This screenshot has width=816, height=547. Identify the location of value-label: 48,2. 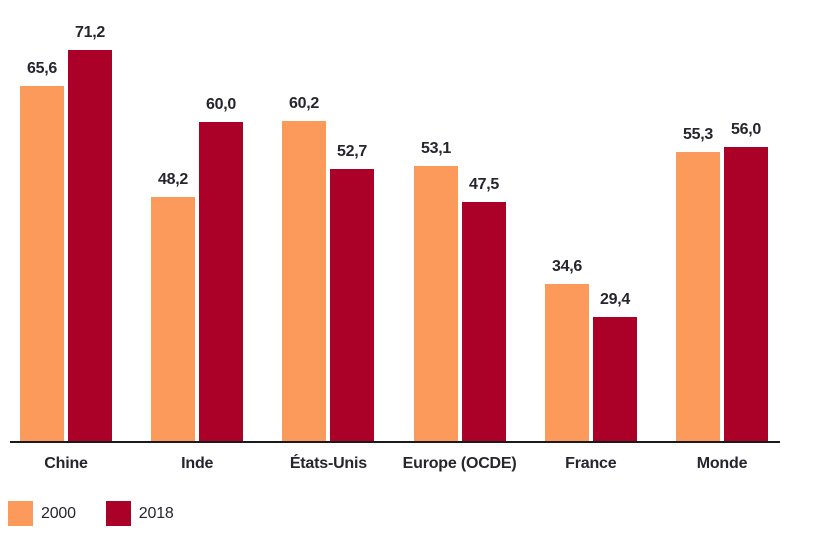
(173, 179).